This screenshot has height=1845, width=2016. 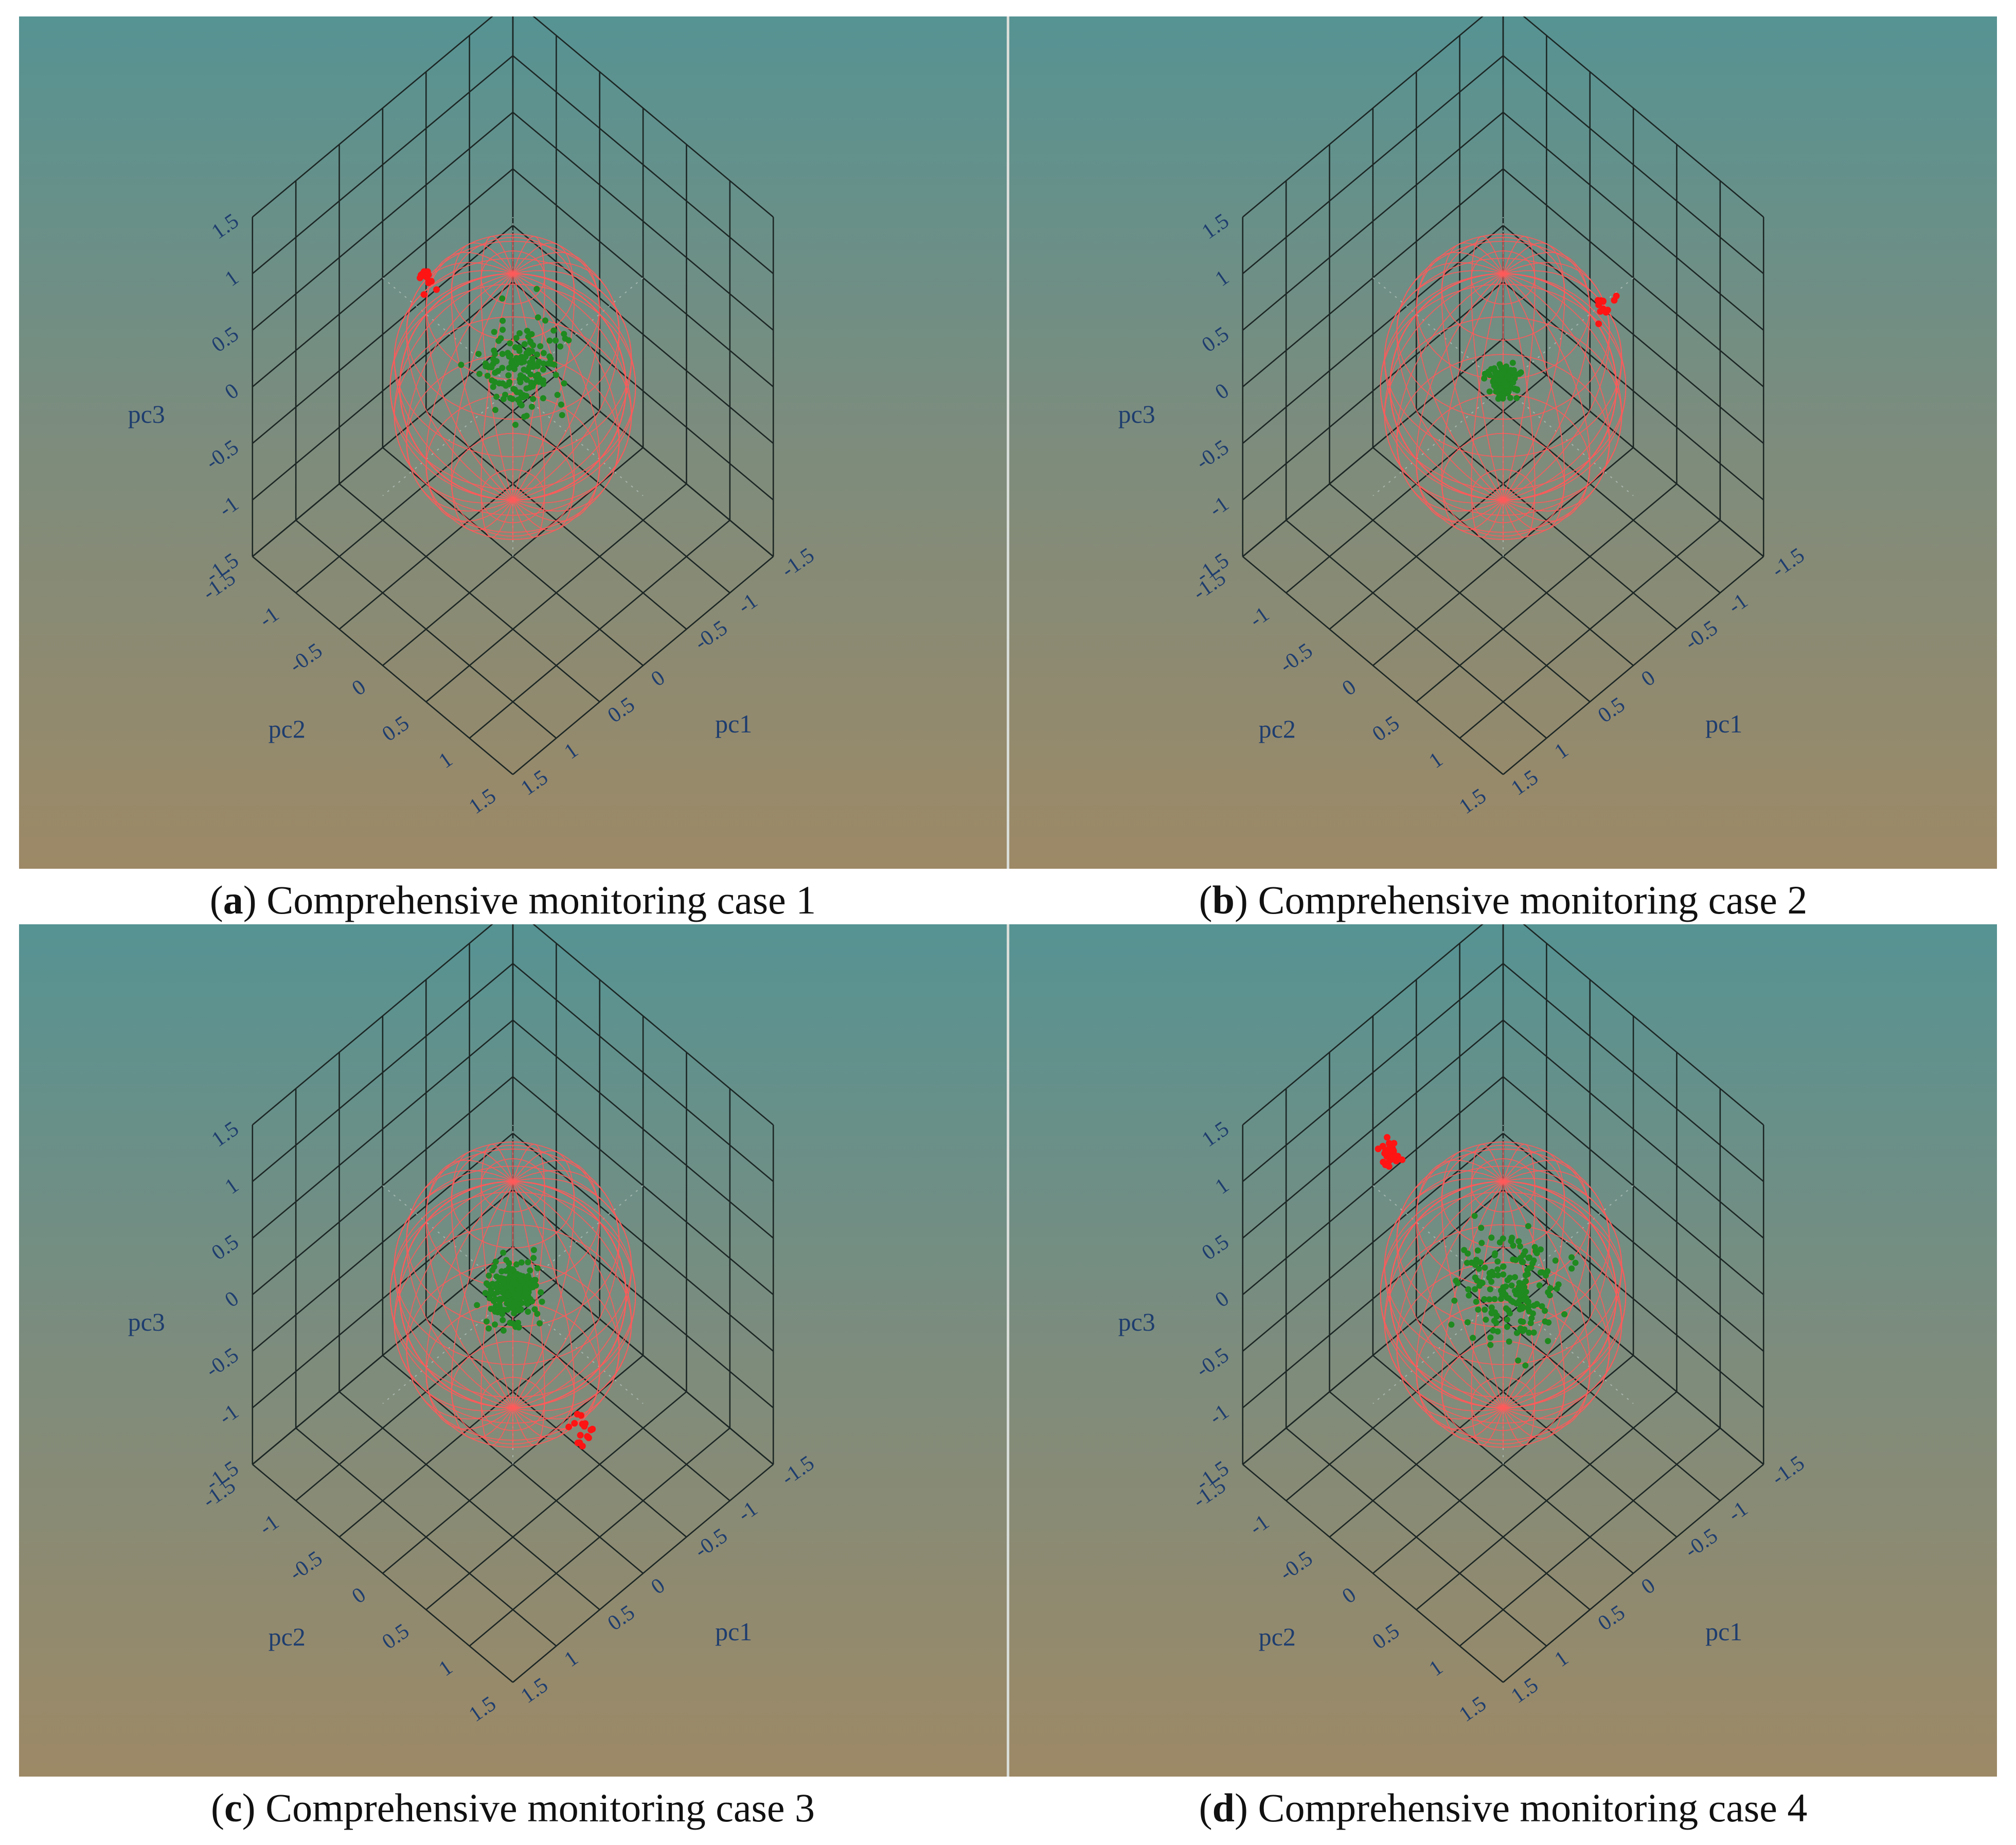 What do you see at coordinates (229, 507) in the screenshot?
I see `tick-label-pc3: -1` at bounding box center [229, 507].